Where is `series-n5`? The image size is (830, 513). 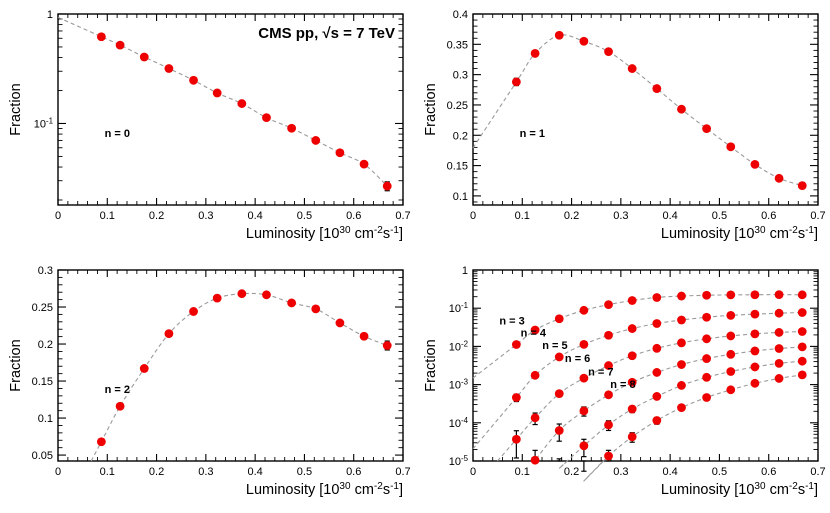 series-n5 is located at coordinates (652, 394).